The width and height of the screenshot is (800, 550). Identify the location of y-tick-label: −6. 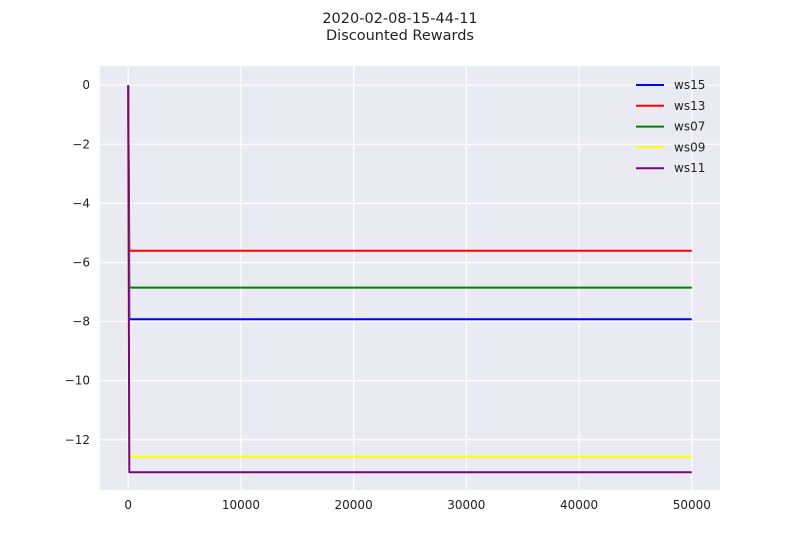
(81, 262).